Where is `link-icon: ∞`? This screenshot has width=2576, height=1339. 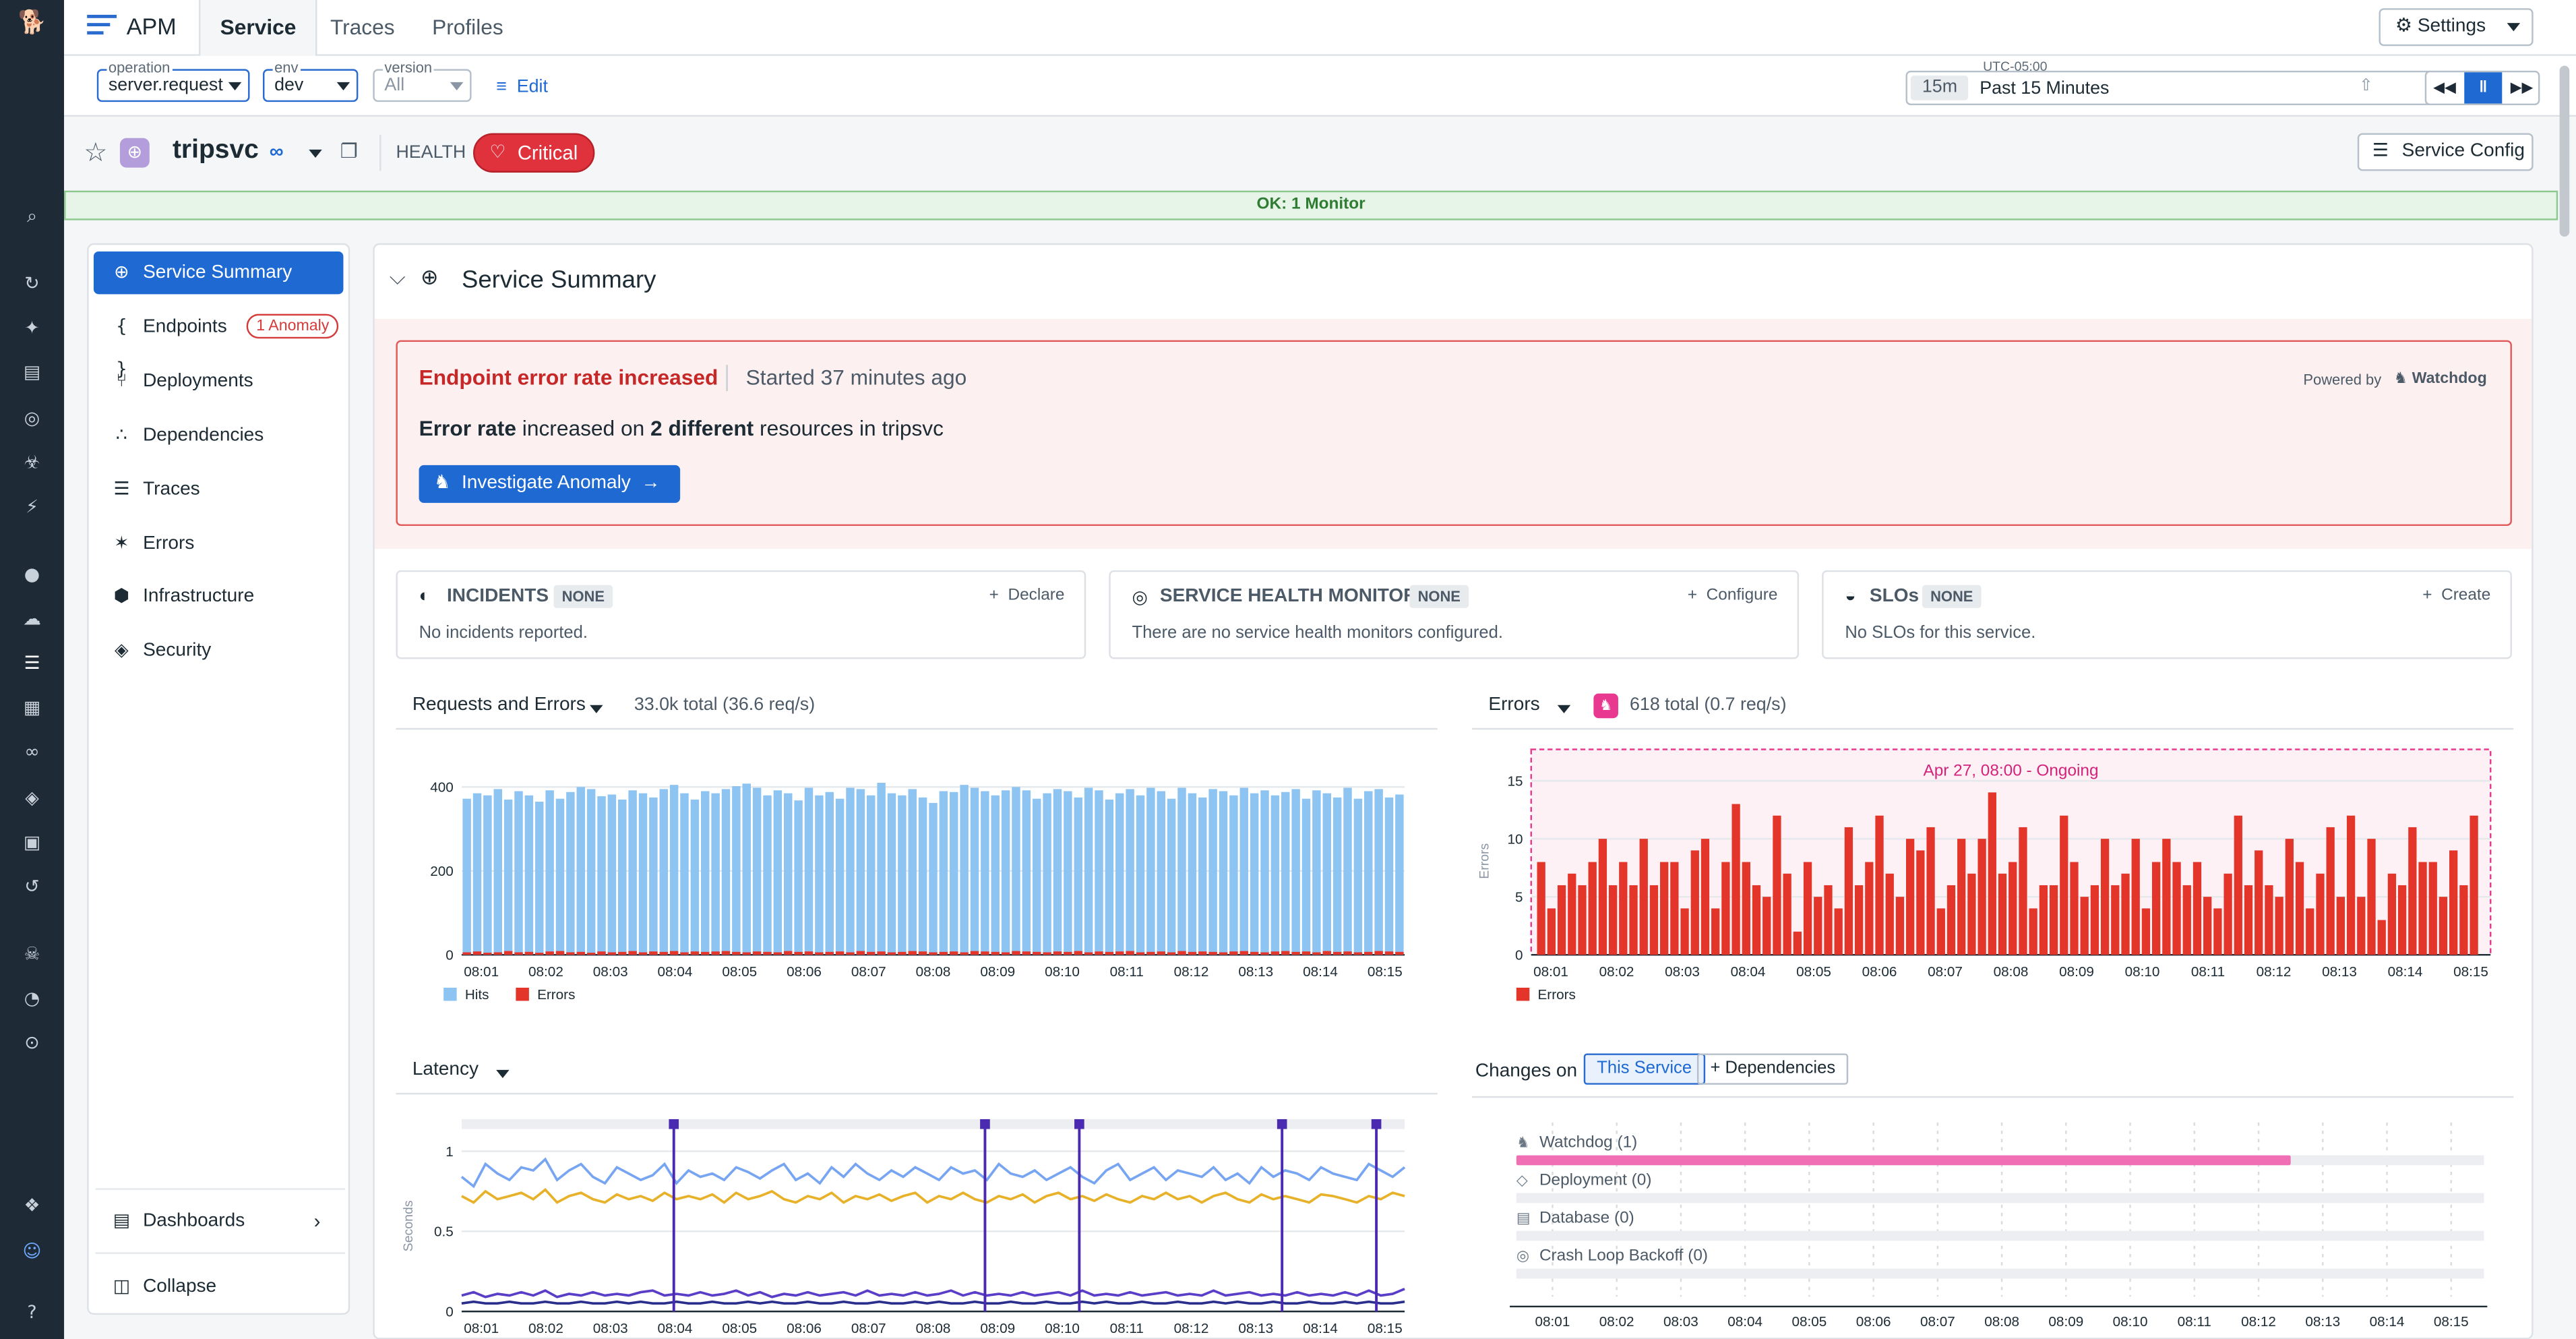 link-icon: ∞ is located at coordinates (276, 151).